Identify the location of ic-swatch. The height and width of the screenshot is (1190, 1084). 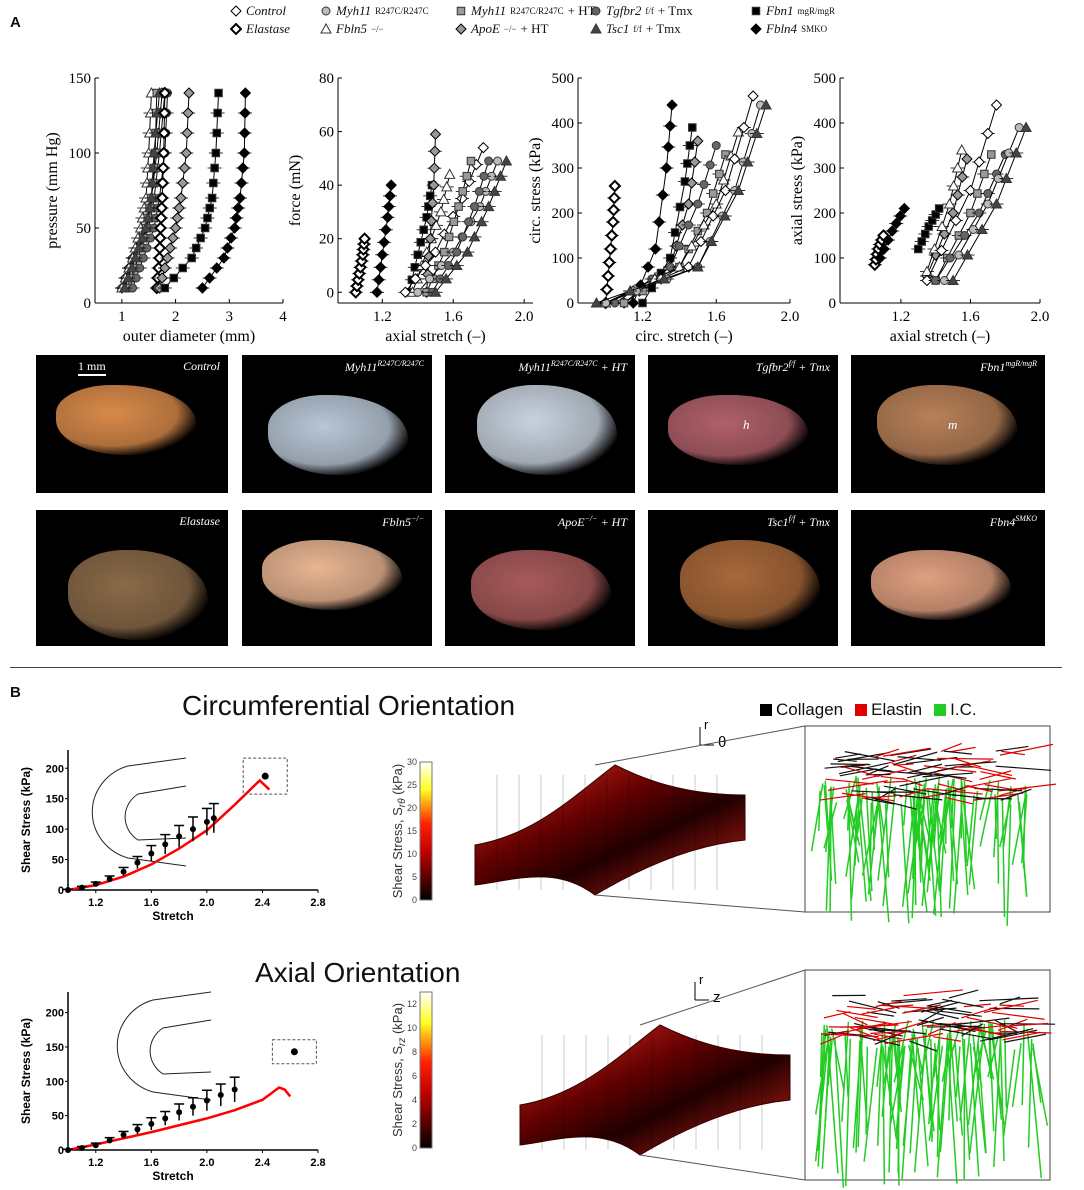
(940, 710).